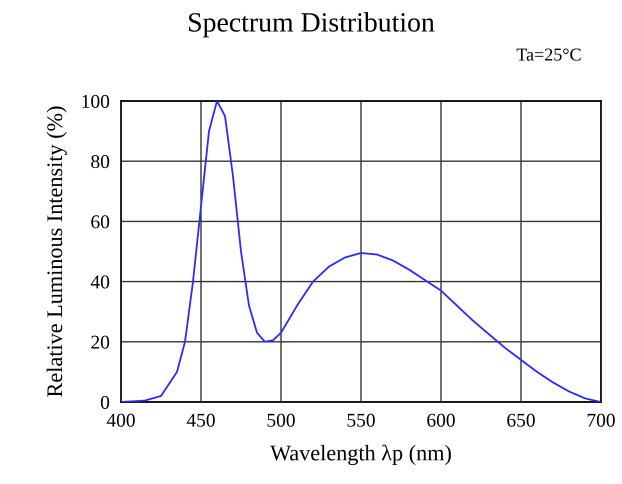 This screenshot has height=484, width=622. What do you see at coordinates (96, 101) in the screenshot?
I see `y-tick-label: 100` at bounding box center [96, 101].